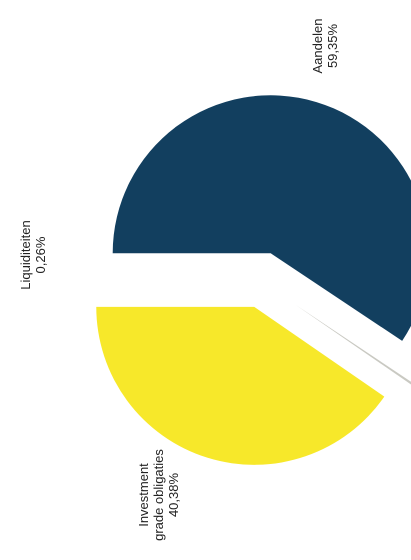  I want to click on slice-label-aandelen: Aandelen 59,35%, so click(325, 46).